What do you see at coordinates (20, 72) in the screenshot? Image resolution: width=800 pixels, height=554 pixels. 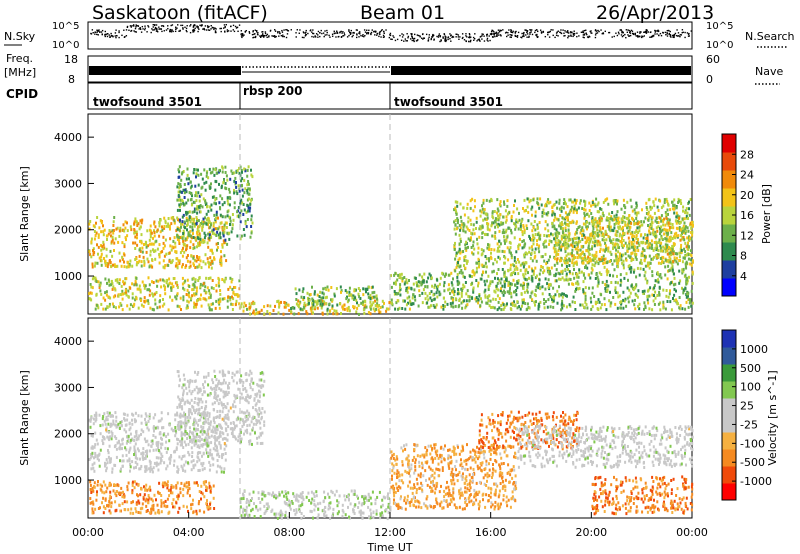 I see `freq-unit-label: [MHz]` at bounding box center [20, 72].